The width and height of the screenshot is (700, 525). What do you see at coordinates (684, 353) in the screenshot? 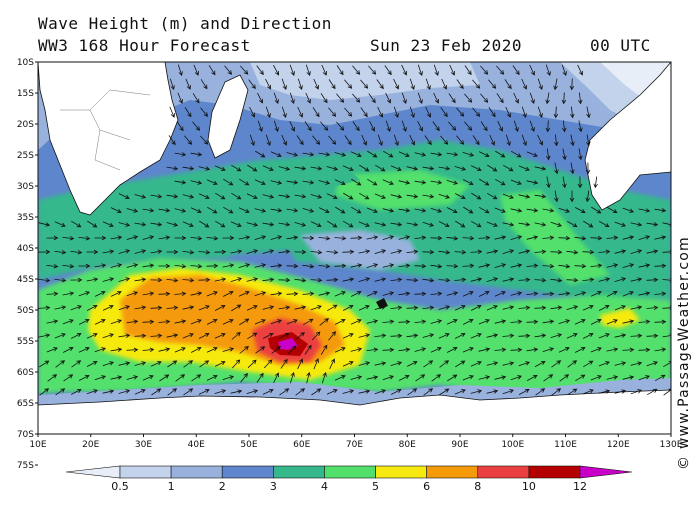
I see `credit-text: © www.PassageWeather.com` at bounding box center [684, 353].